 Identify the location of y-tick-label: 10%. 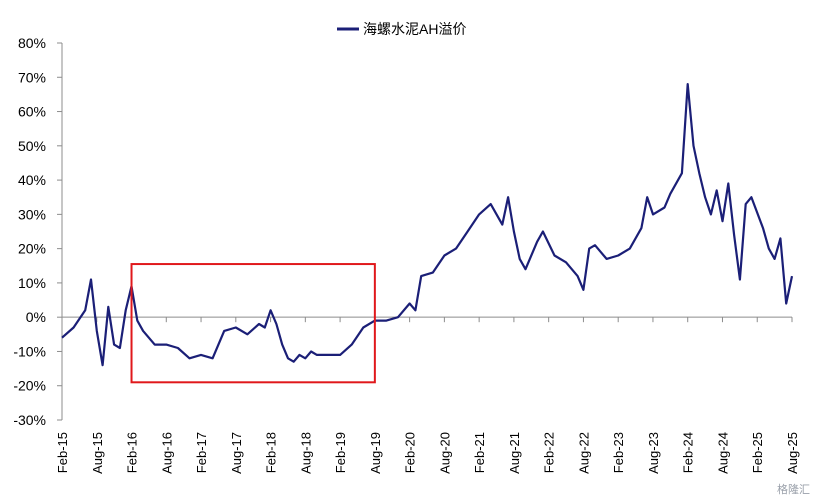
(32, 283).